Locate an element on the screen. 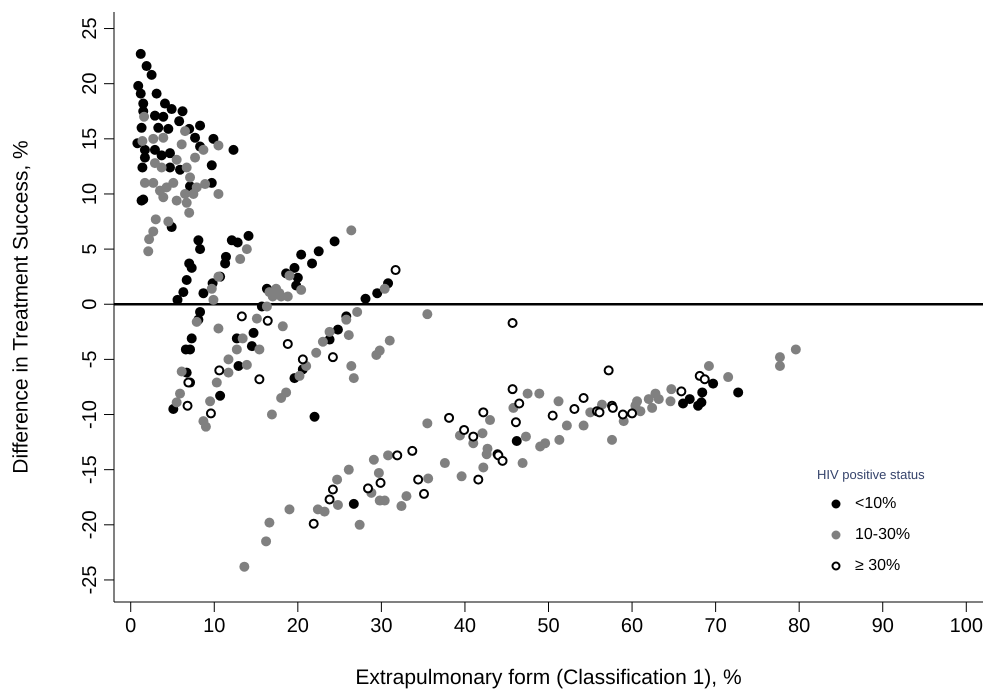  x-tick-label: 100 is located at coordinates (966, 626).